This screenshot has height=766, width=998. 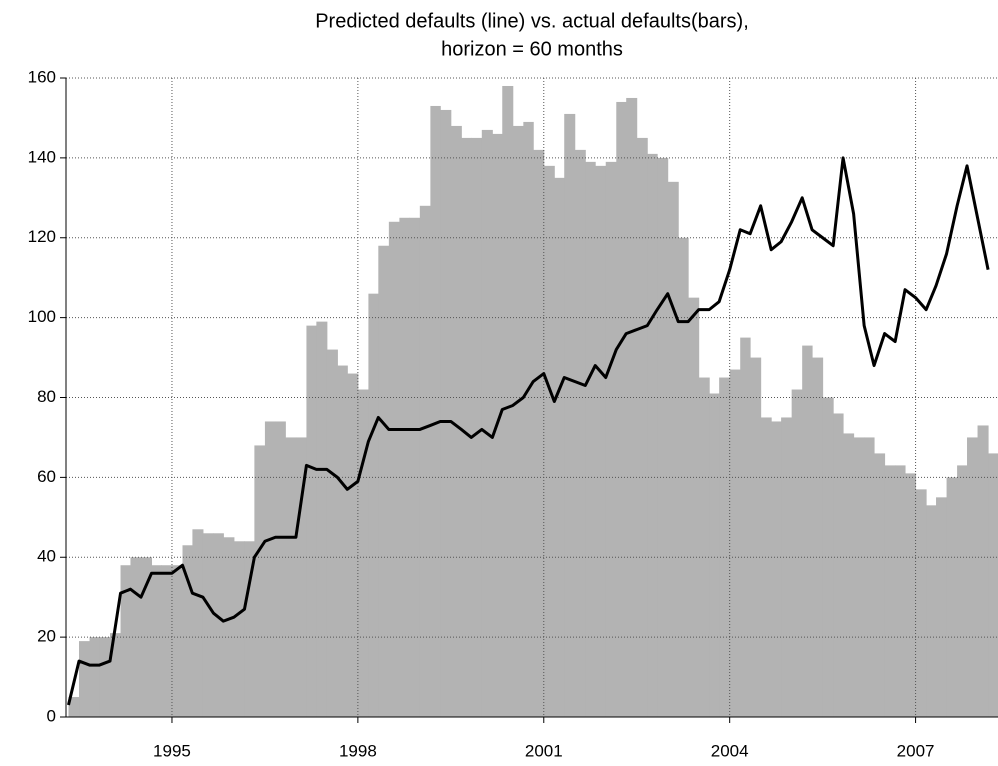 What do you see at coordinates (42, 156) in the screenshot?
I see `y-tick-label: 140` at bounding box center [42, 156].